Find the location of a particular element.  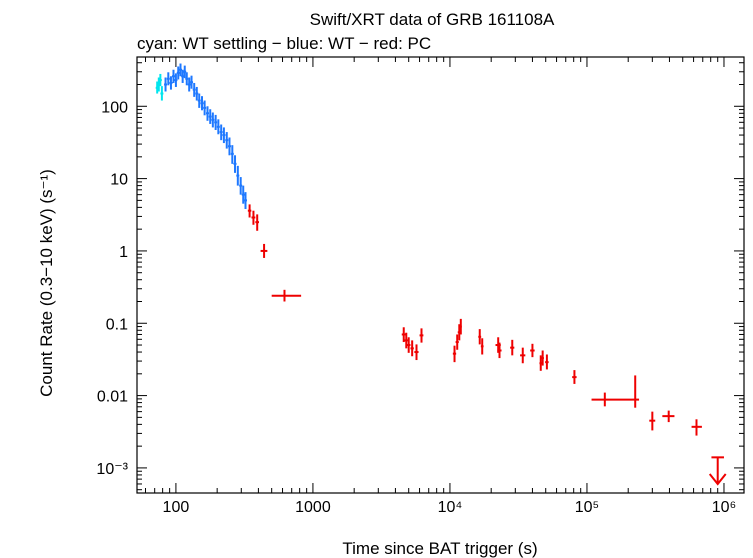

x-axis-label: Time since BAT trigger (s) is located at coordinates (439, 548).